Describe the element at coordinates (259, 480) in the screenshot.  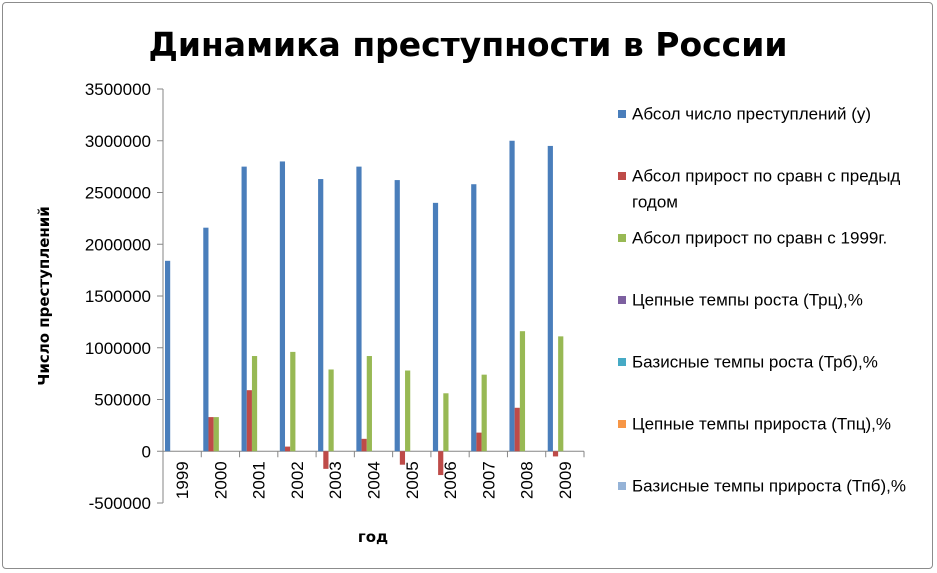
I see `x-tick-label: 2001` at that location.